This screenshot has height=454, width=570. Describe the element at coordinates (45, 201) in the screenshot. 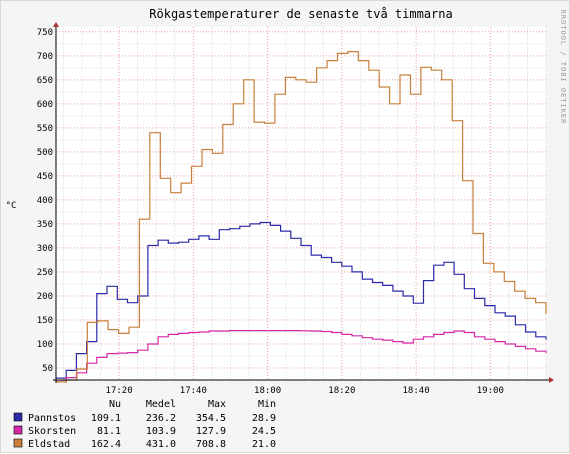

I see `y-tick-label: 400` at that location.